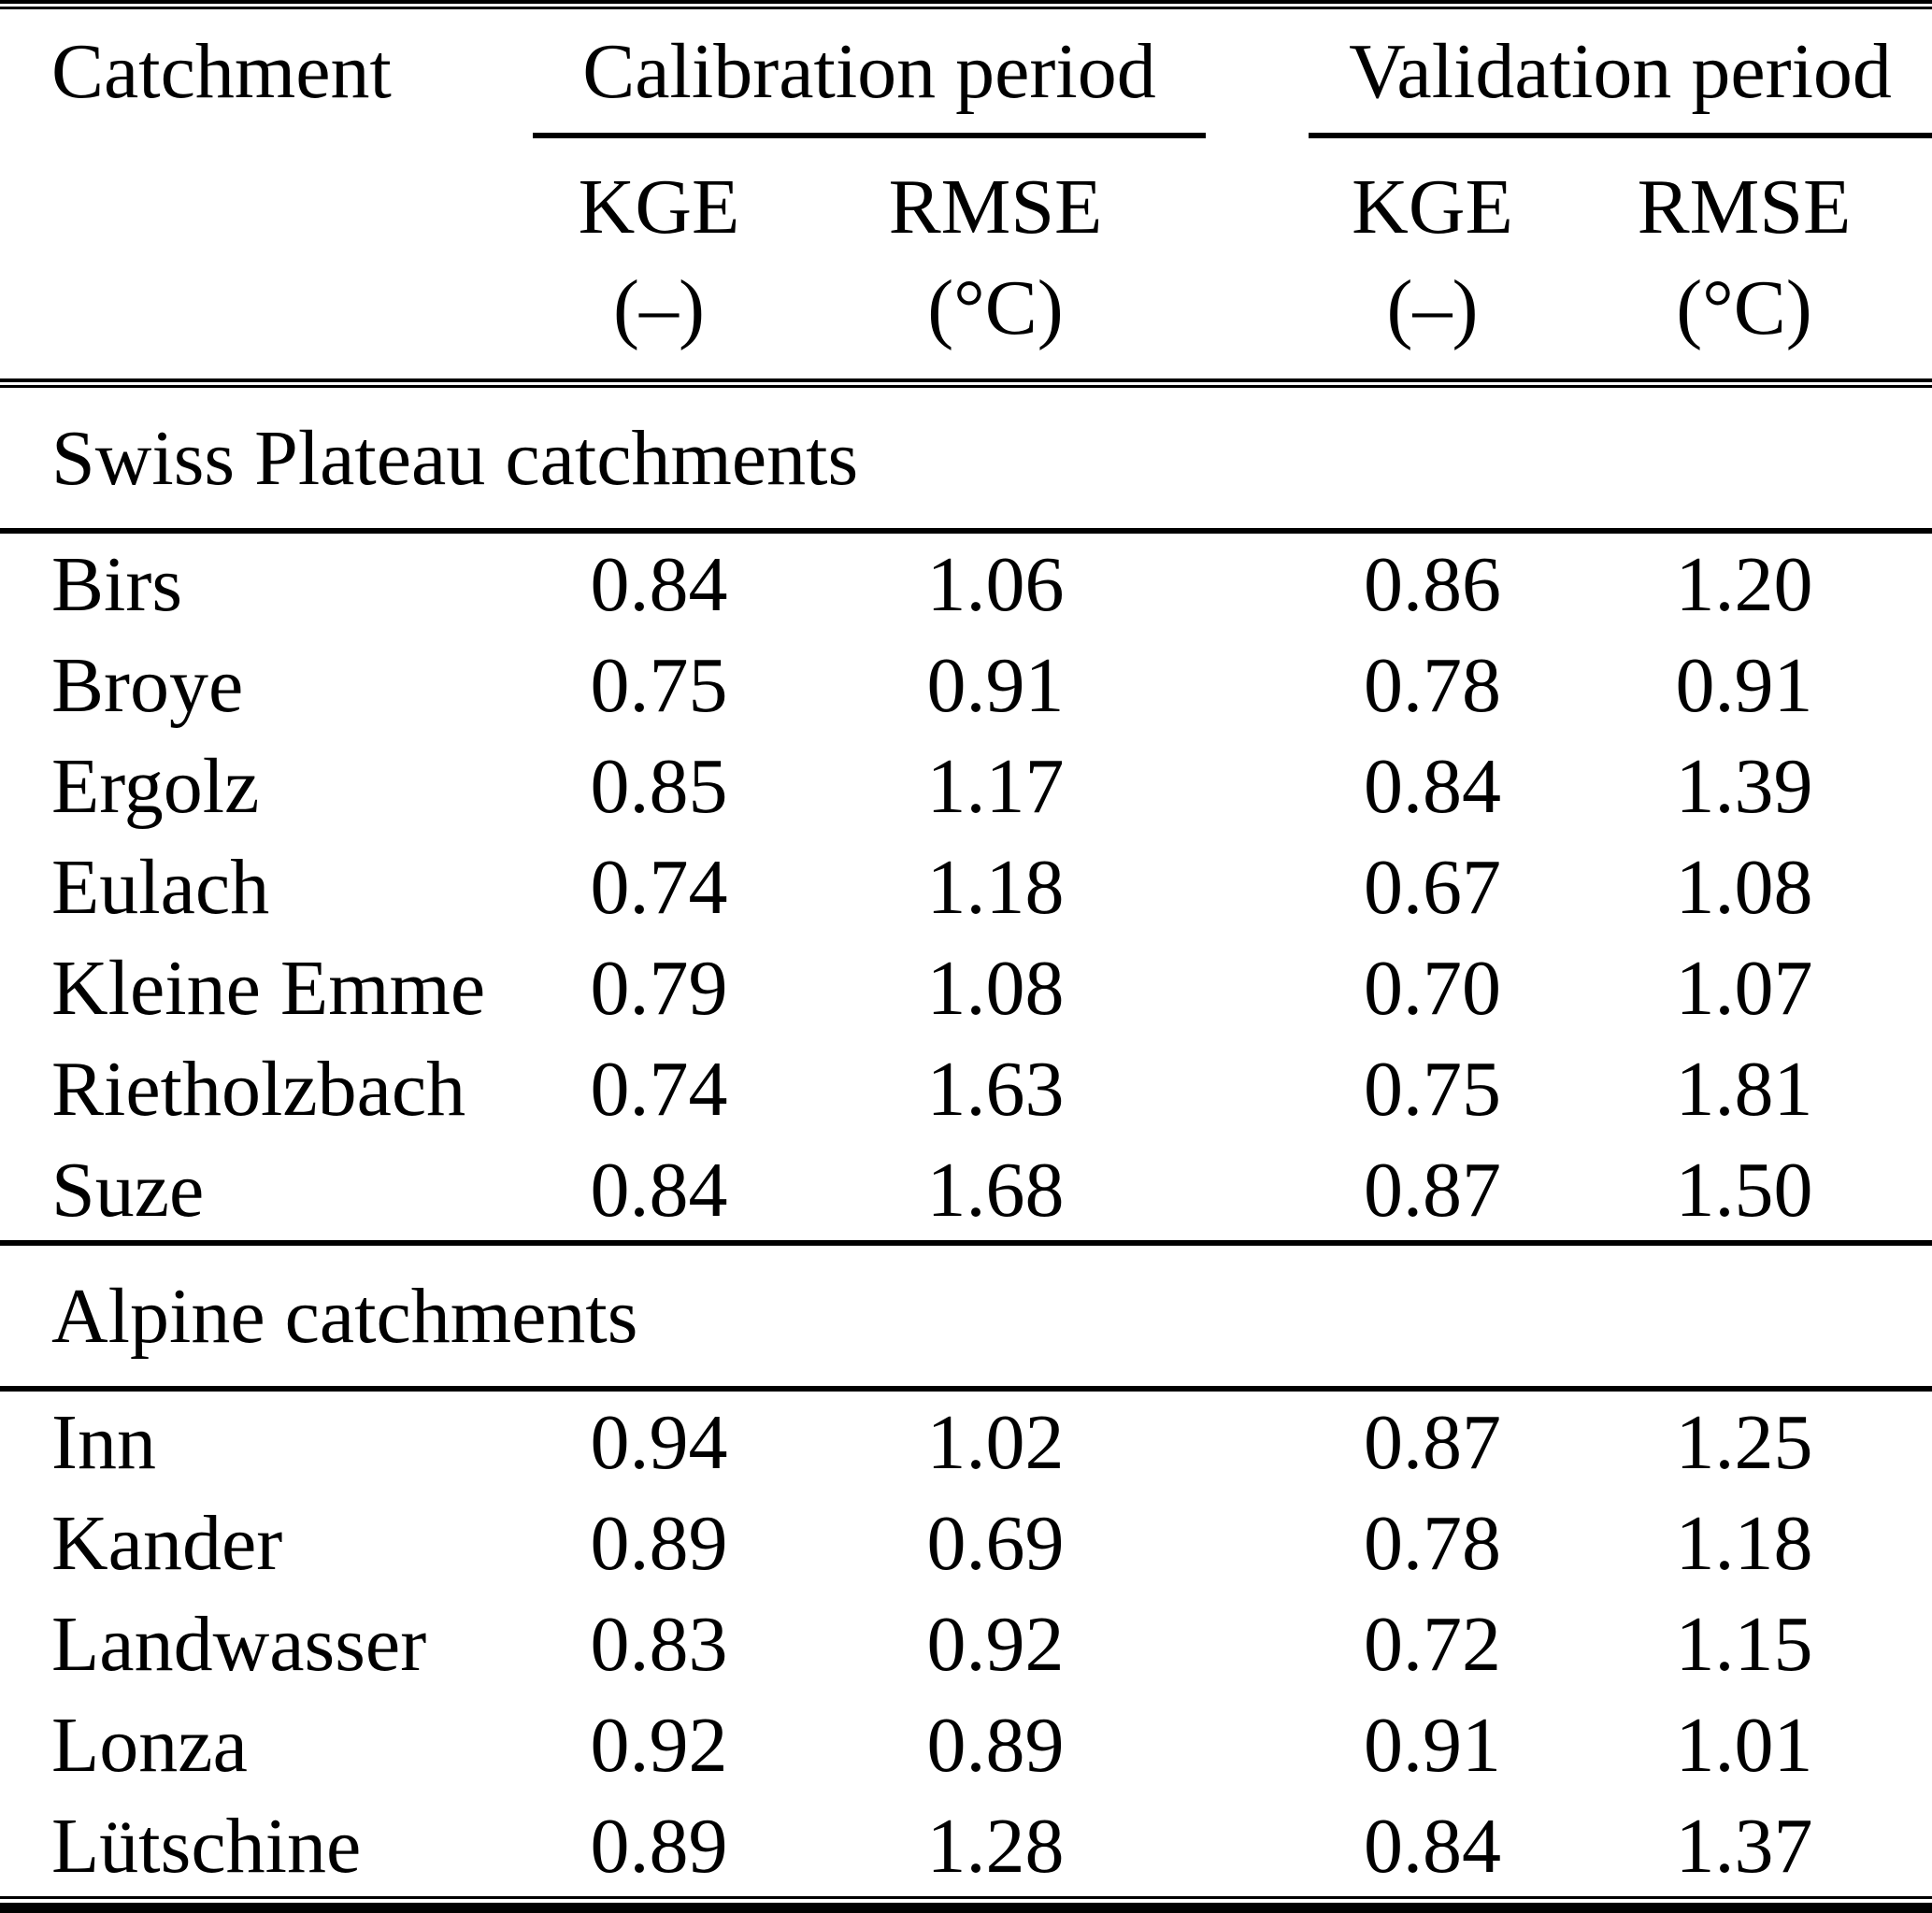 This screenshot has height=1913, width=1932. I want to click on table-row: Broye 0.75 0.91 0.78 0.91, so click(966, 685).